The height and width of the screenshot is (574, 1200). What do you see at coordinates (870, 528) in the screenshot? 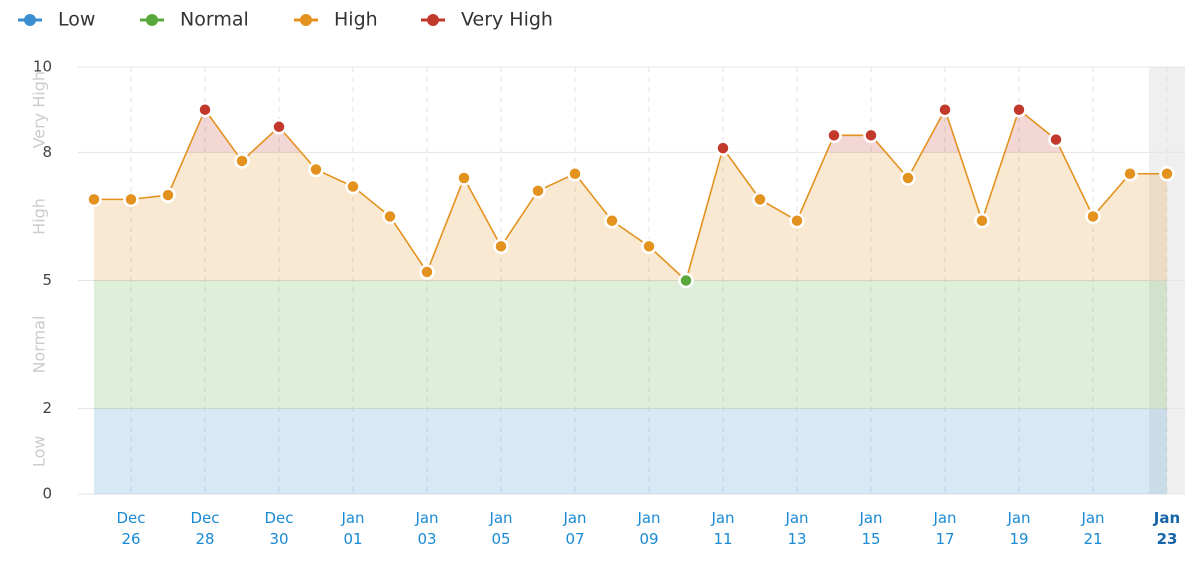
I see `x-tick-label: Jan 15` at bounding box center [870, 528].